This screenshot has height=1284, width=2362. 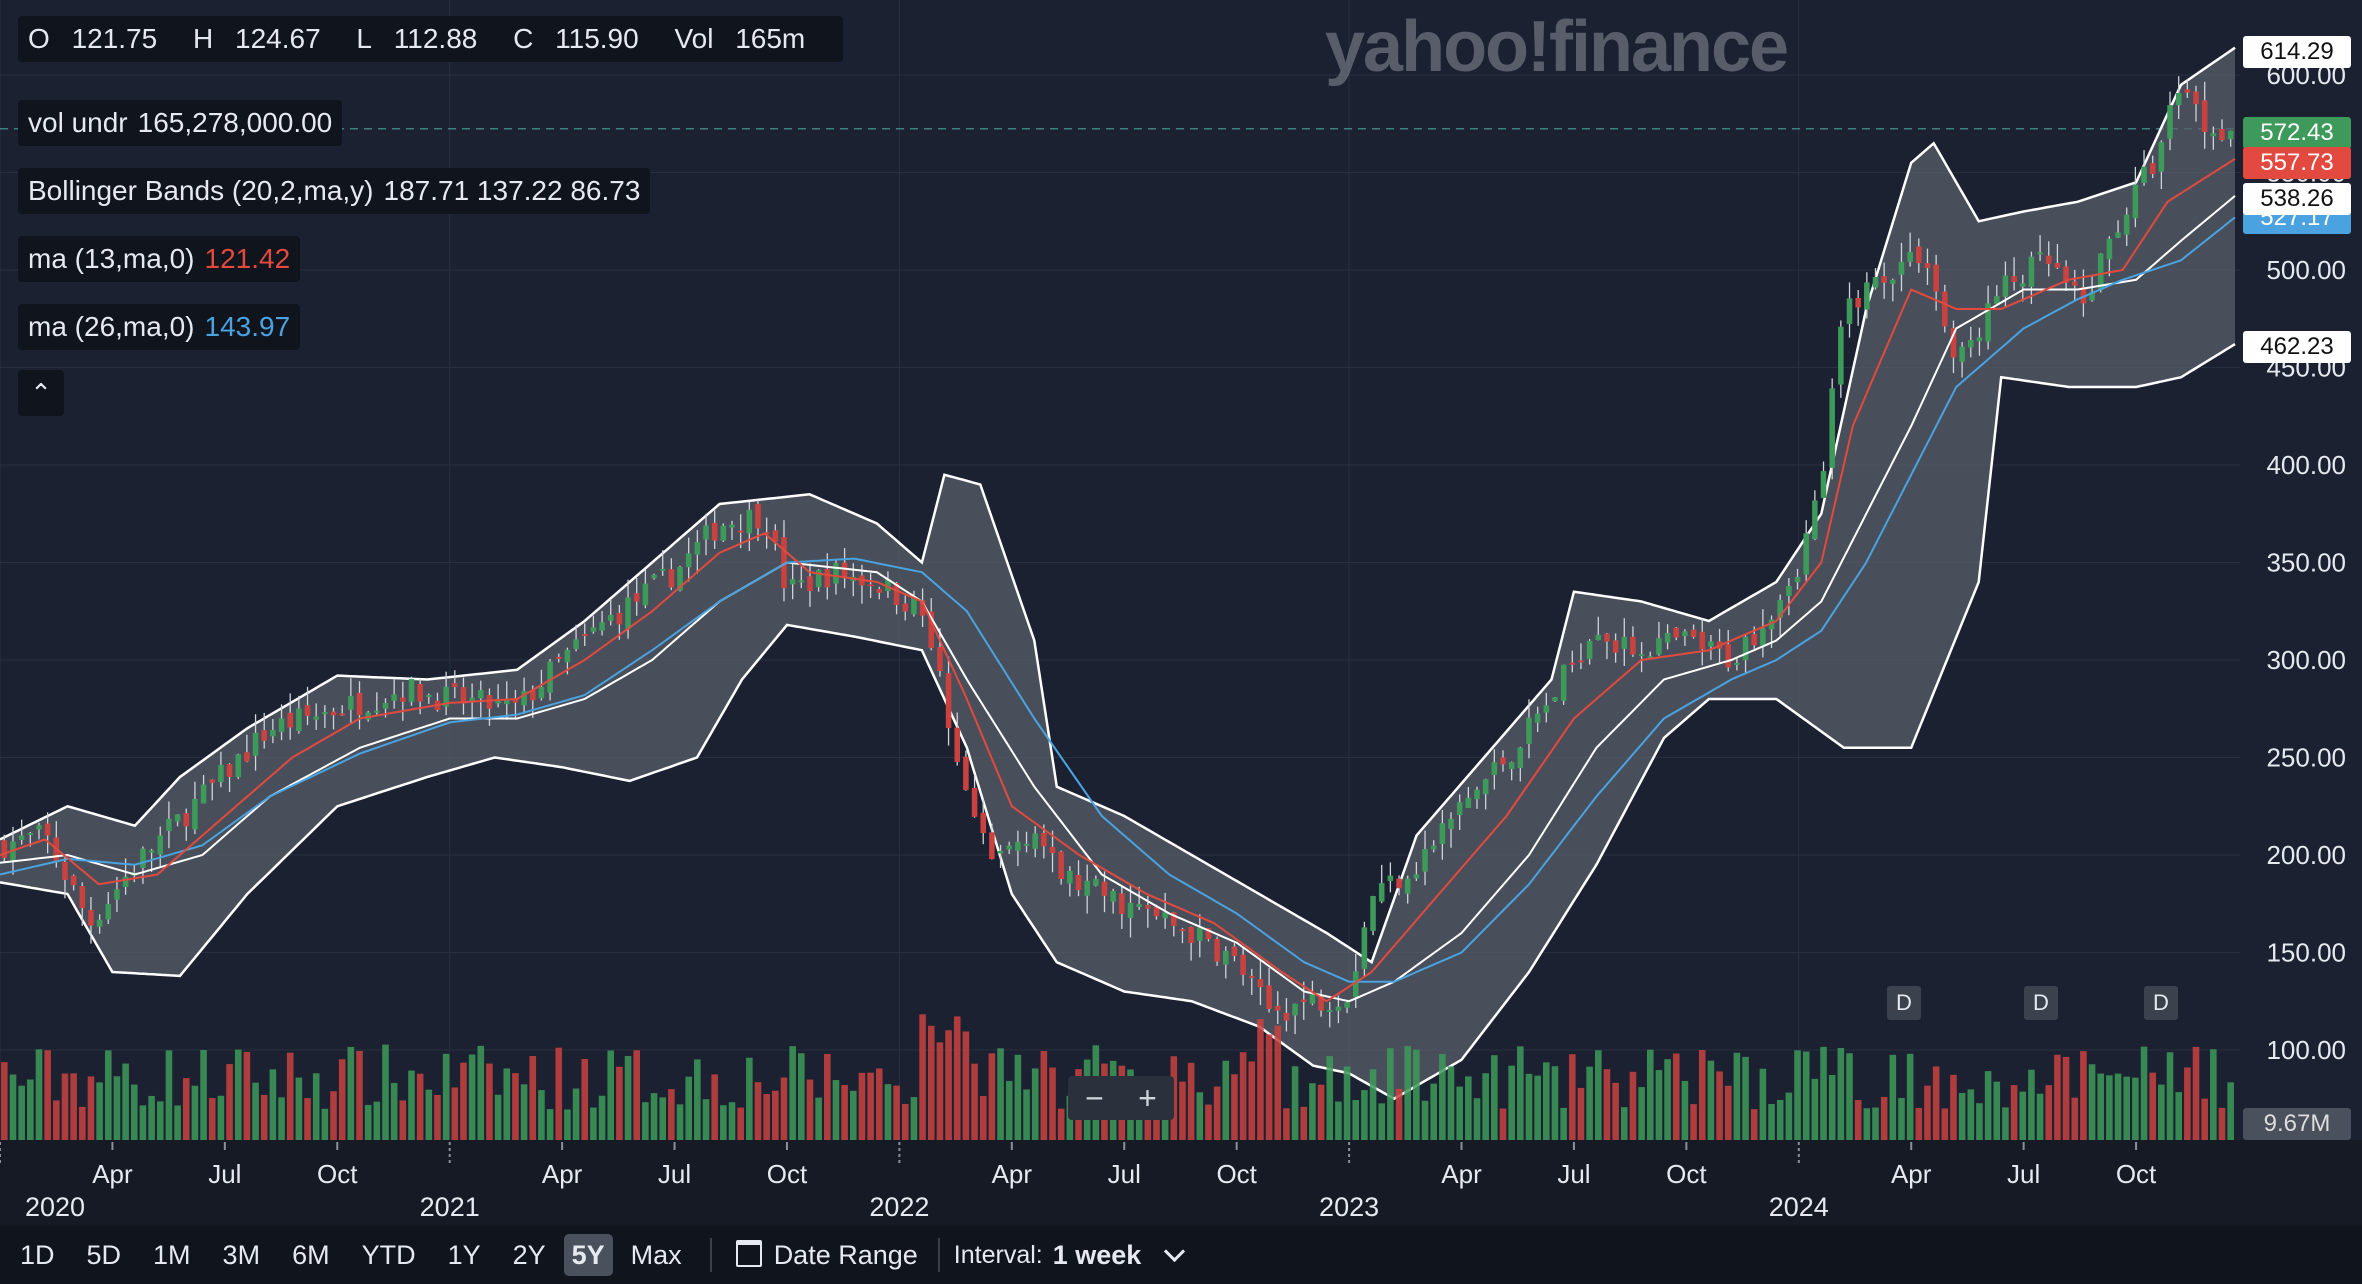 I want to click on range-ytd-button: YTD, so click(x=388, y=1255).